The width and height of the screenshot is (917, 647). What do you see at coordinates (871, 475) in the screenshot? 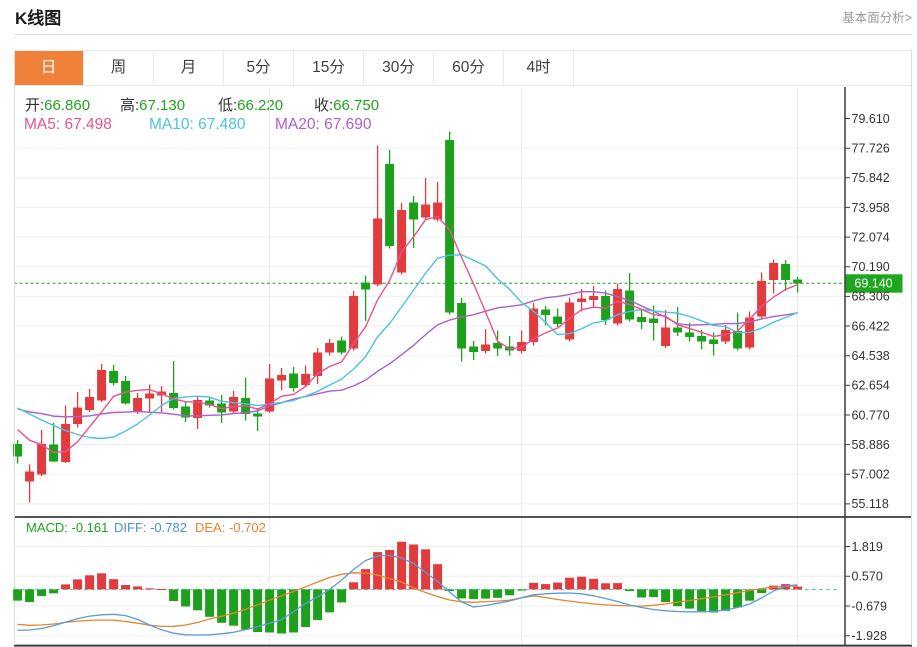
I see `svg-text: 57.002` at bounding box center [871, 475].